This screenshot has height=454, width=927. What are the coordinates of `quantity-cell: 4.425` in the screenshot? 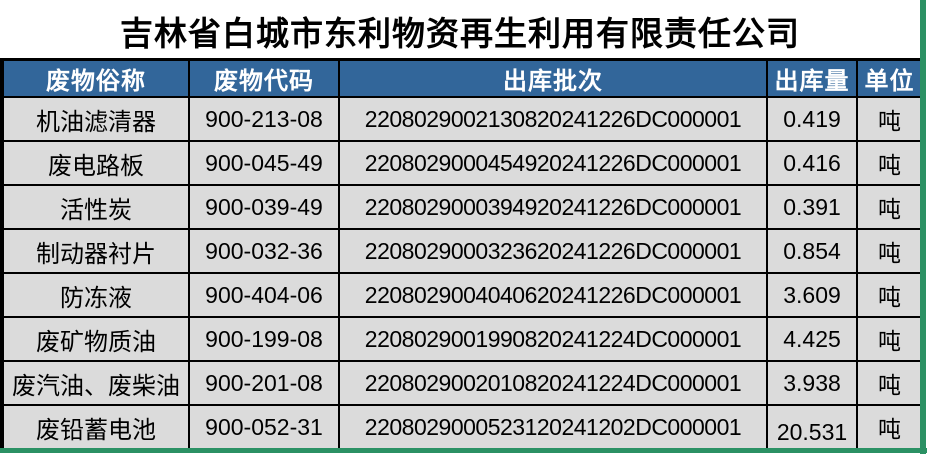 It's located at (812, 339).